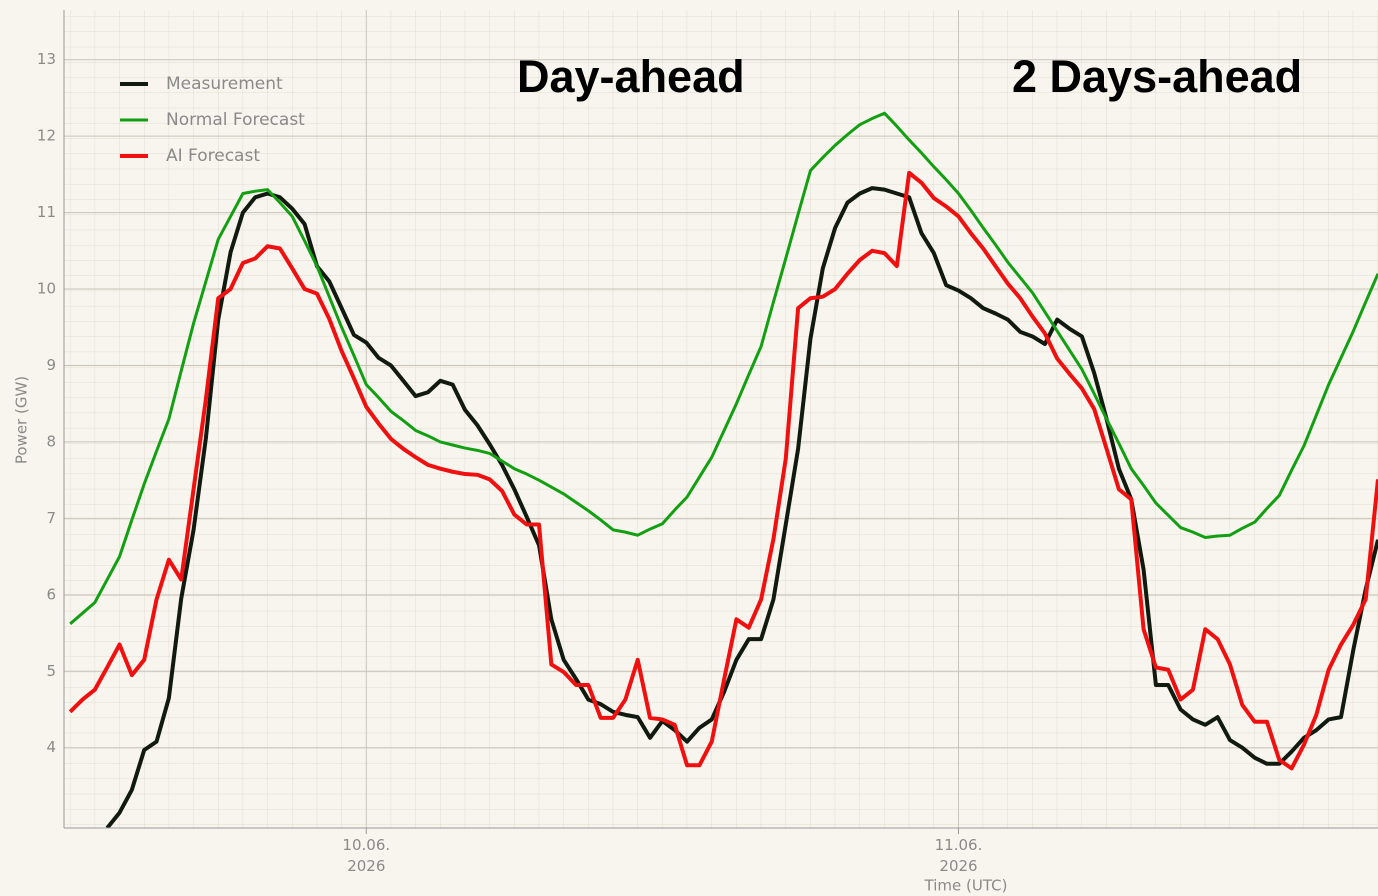  Describe the element at coordinates (51, 747) in the screenshot. I see `y-tick-label: 4` at that location.